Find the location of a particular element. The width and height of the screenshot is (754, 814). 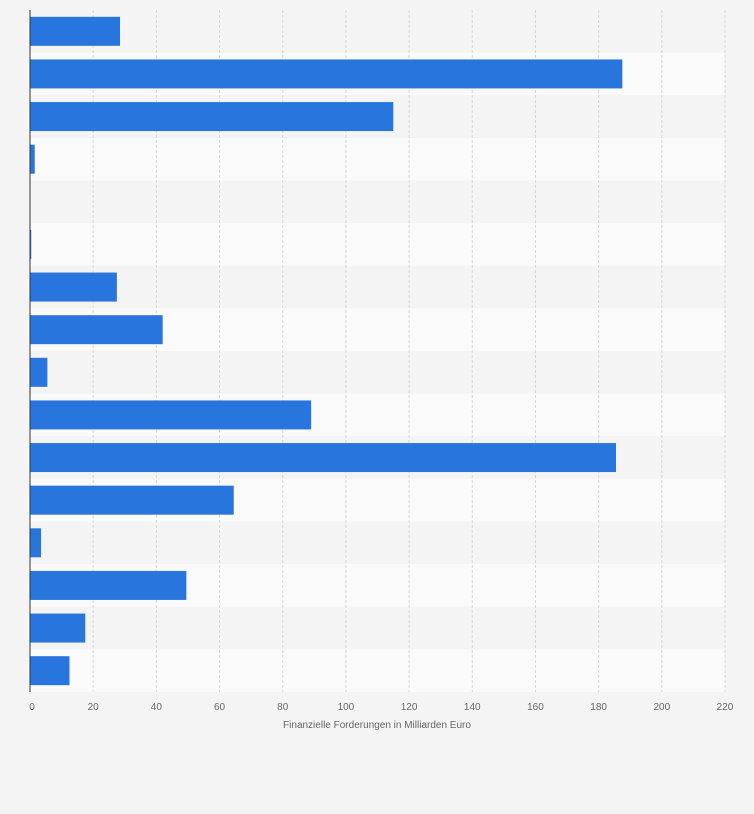

x-tick-label: 180 is located at coordinates (598, 707).